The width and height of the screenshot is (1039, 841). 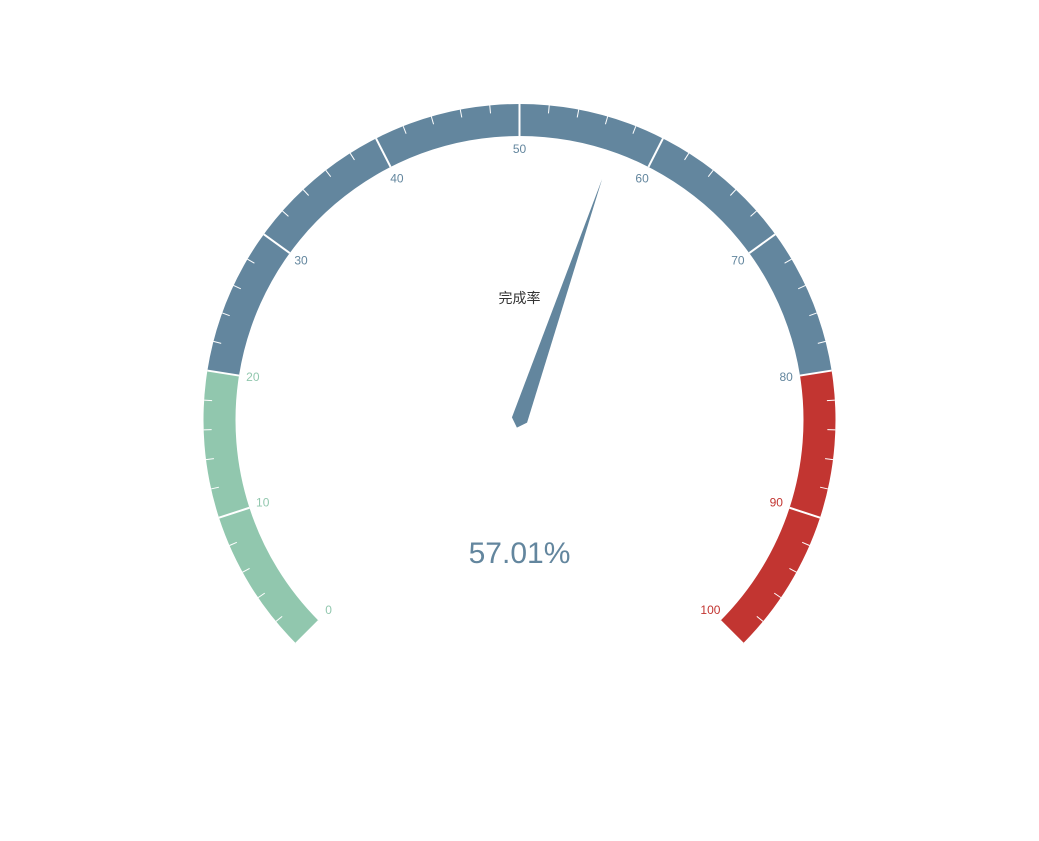 I want to click on gauge-tick-label: 90, so click(x=777, y=503).